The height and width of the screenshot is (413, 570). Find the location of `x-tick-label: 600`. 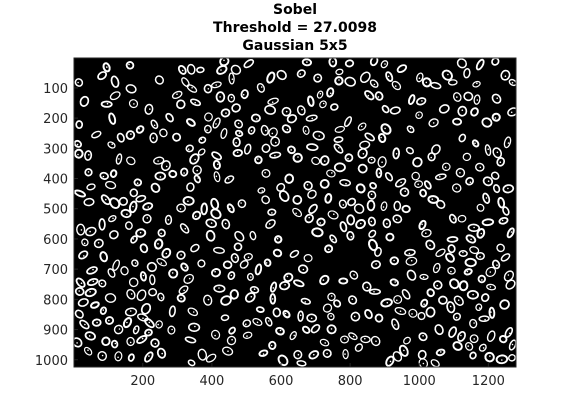

x-tick-label: 600 is located at coordinates (281, 381).